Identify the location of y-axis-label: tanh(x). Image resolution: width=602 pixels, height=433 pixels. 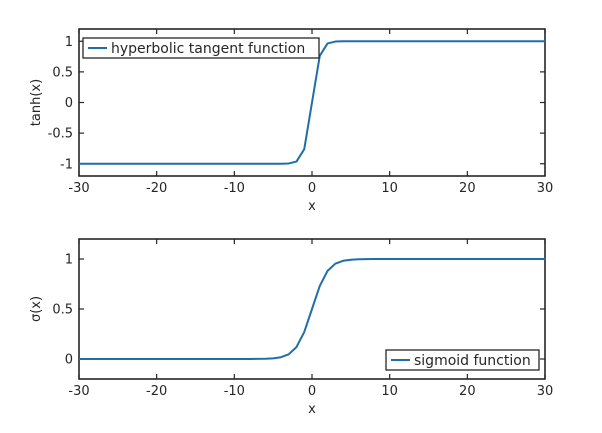
(36, 102).